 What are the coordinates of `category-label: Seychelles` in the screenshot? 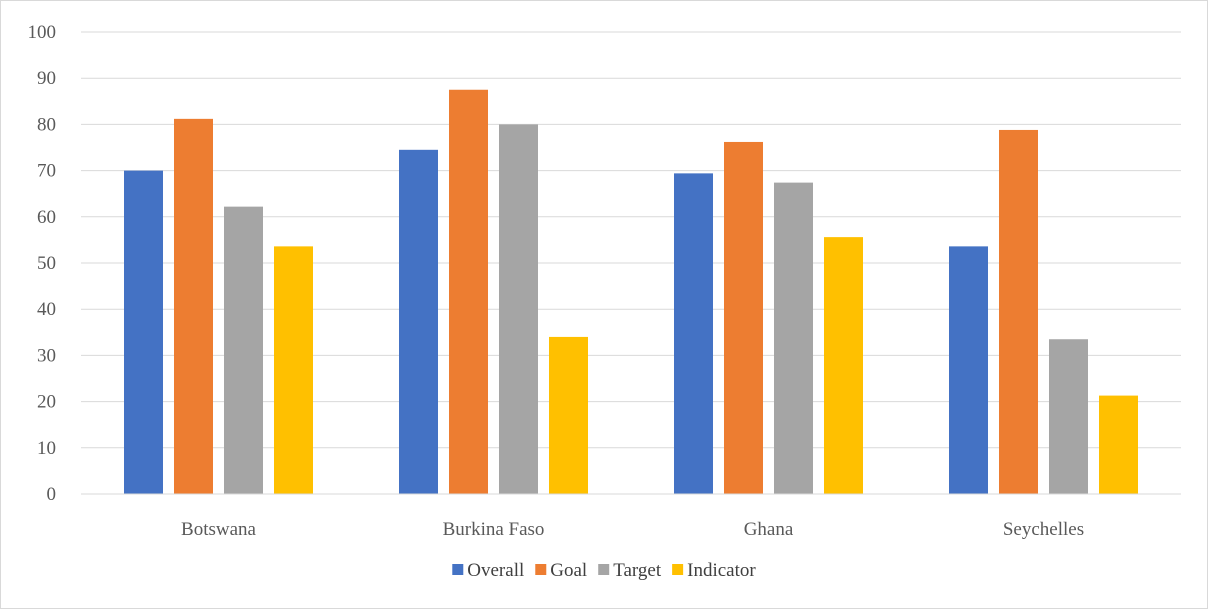 It's located at (1043, 529).